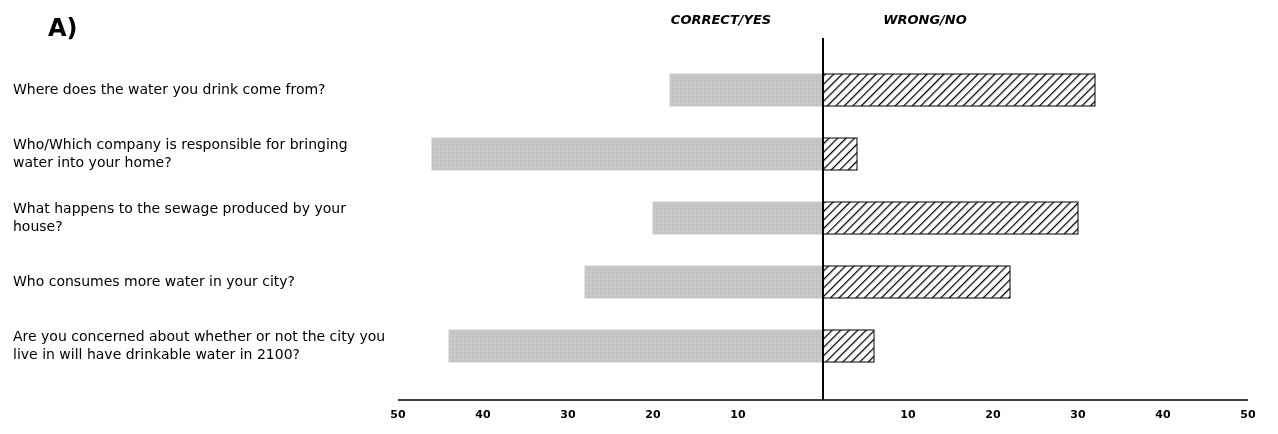  I want to click on y-tick-label: Are you concerned about whether or not the city you live in will have drinkable water in 2100?, so click(199, 345).